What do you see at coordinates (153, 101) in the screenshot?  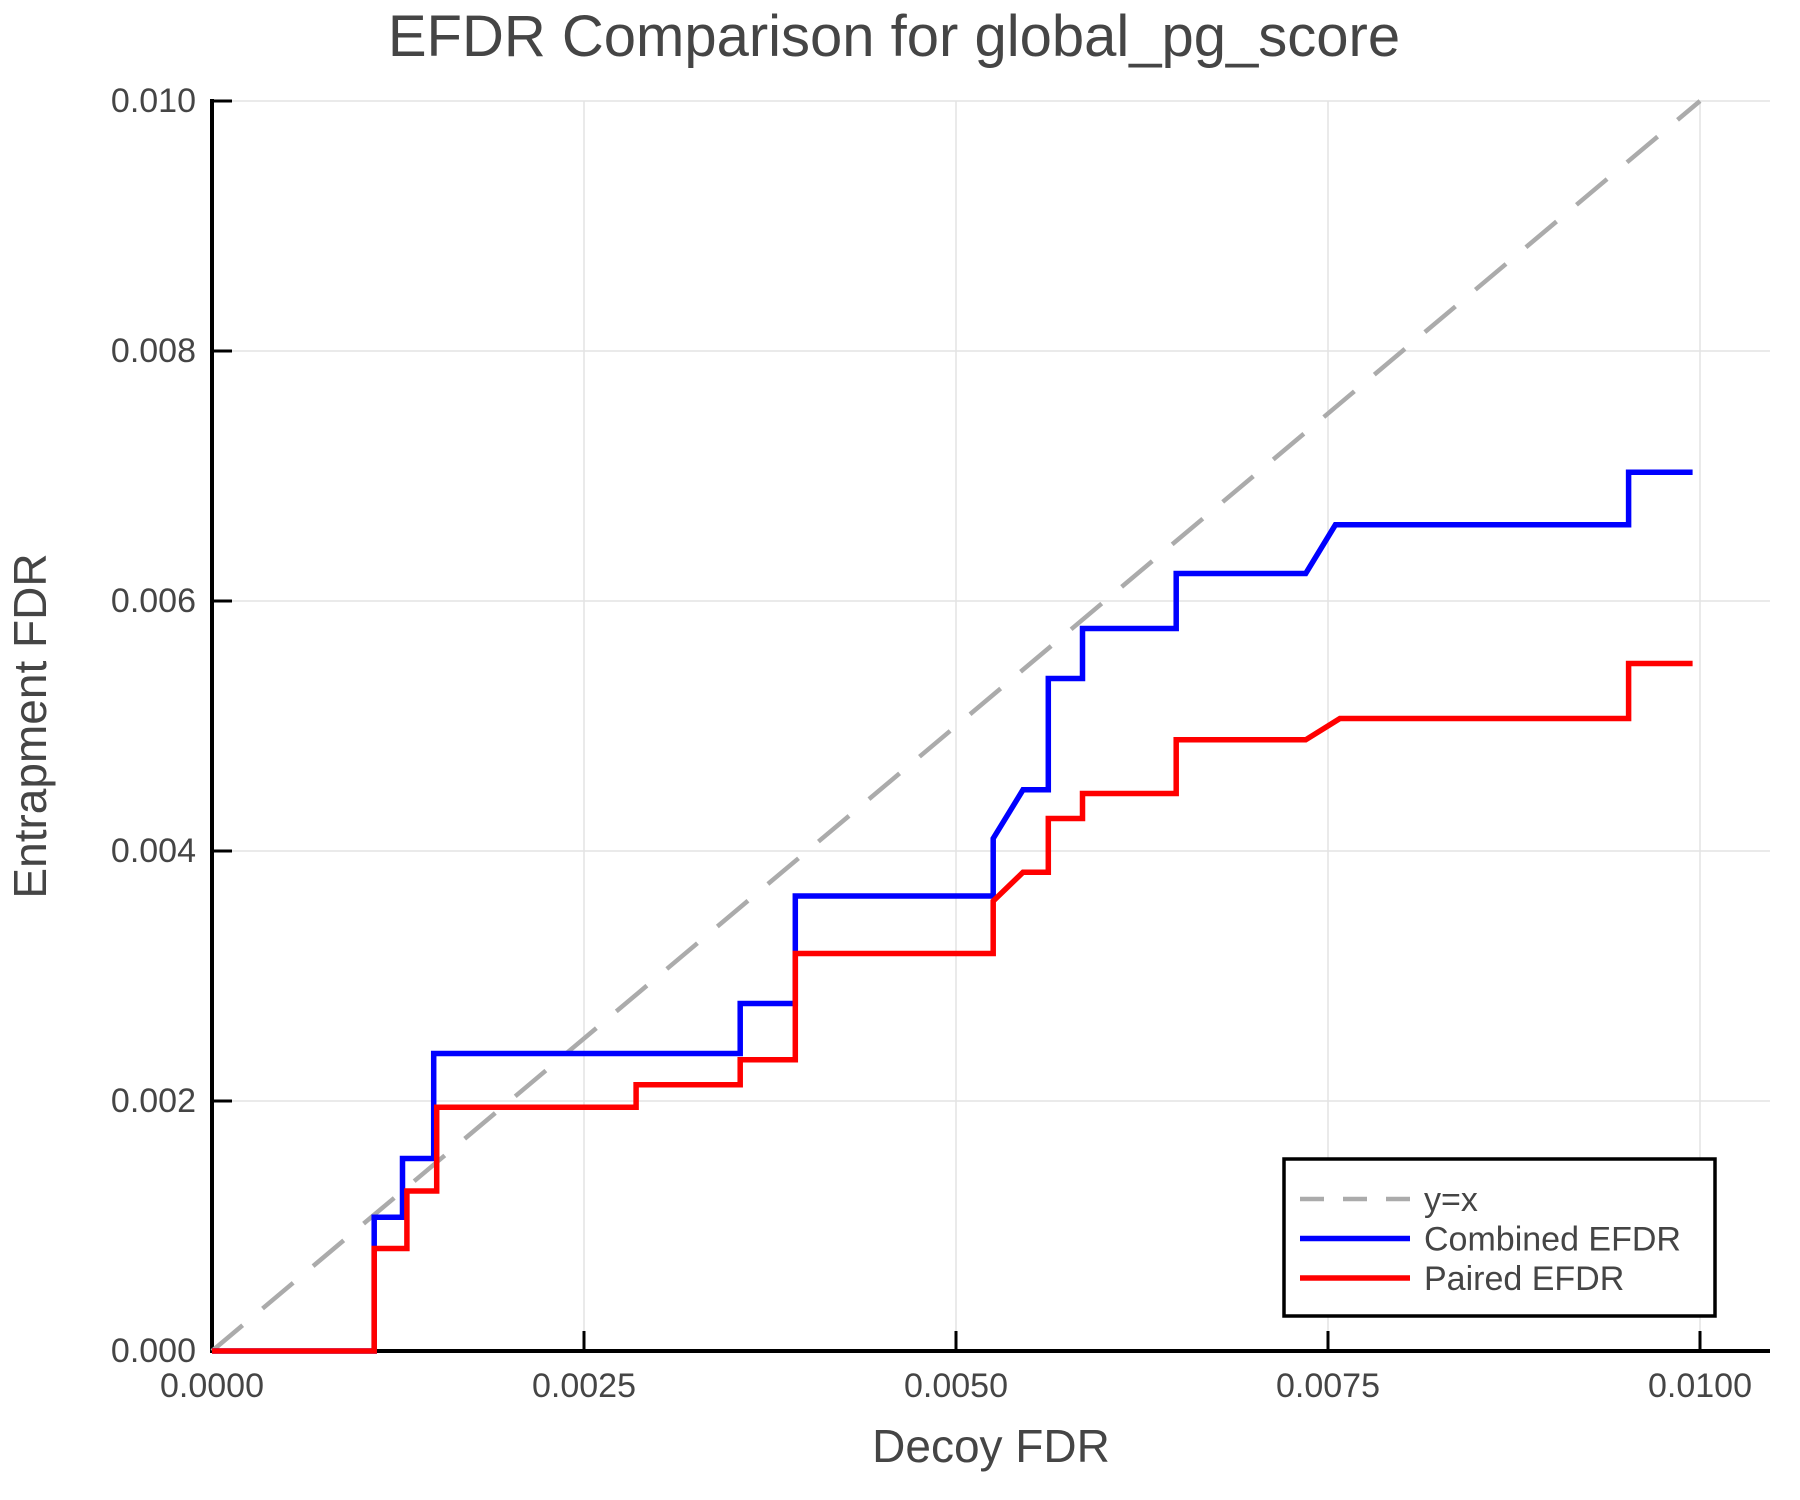 I see `y-tick-label: 0.010` at bounding box center [153, 101].